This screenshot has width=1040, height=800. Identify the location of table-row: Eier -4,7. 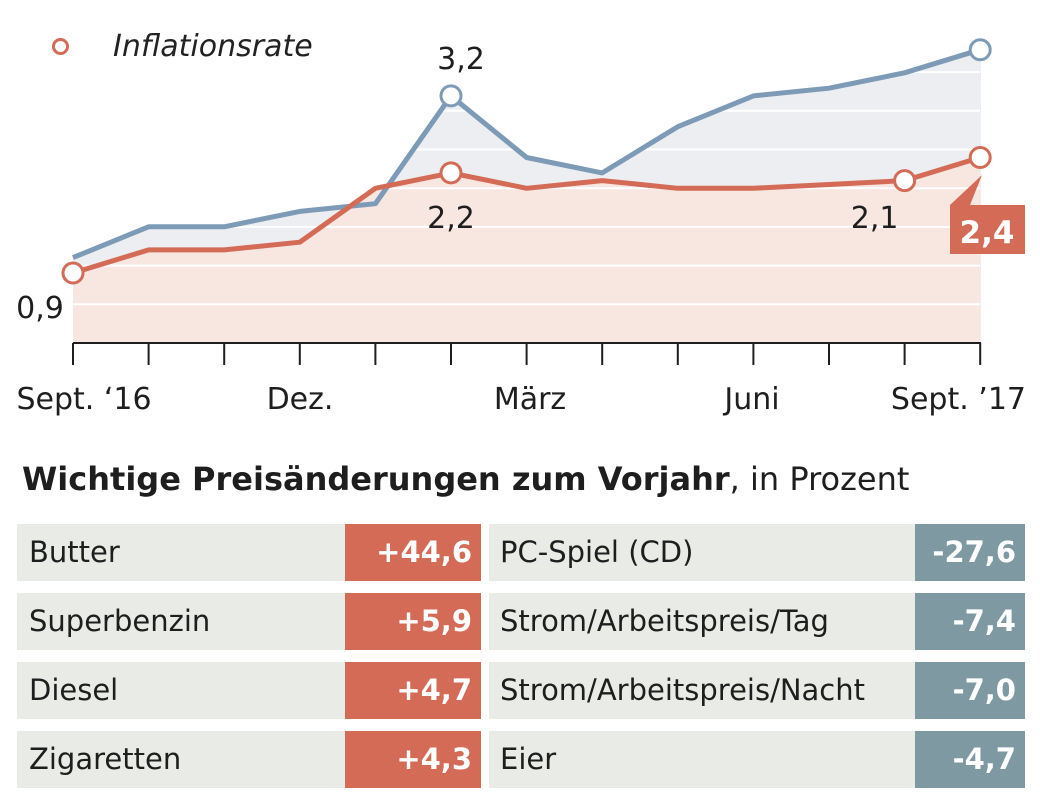
(757, 759).